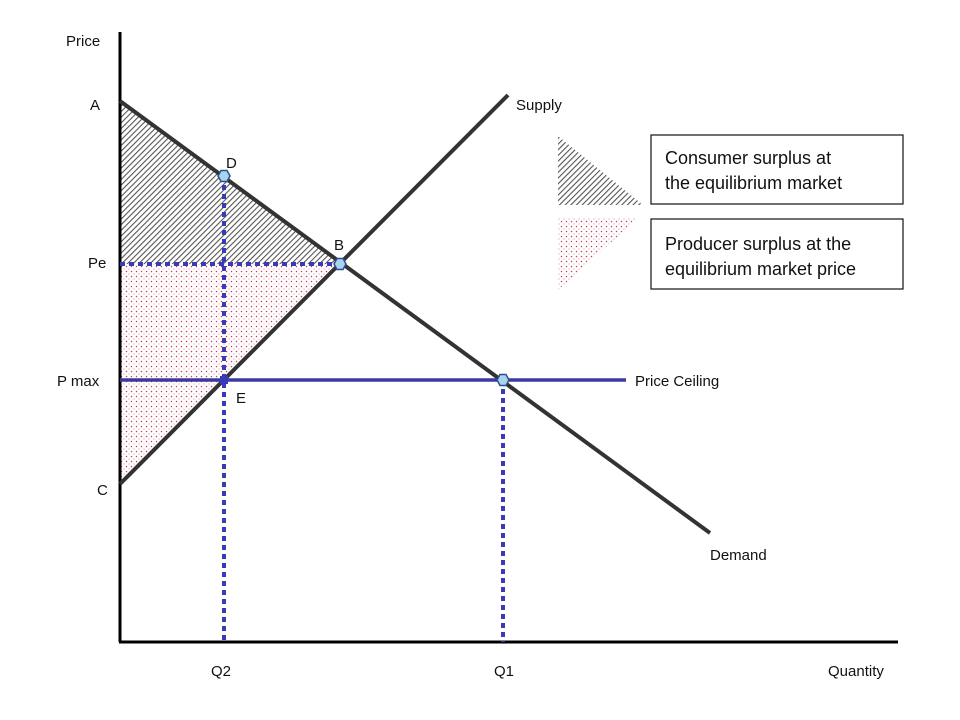 The image size is (960, 720). I want to click on price-label-a: A, so click(95, 105).